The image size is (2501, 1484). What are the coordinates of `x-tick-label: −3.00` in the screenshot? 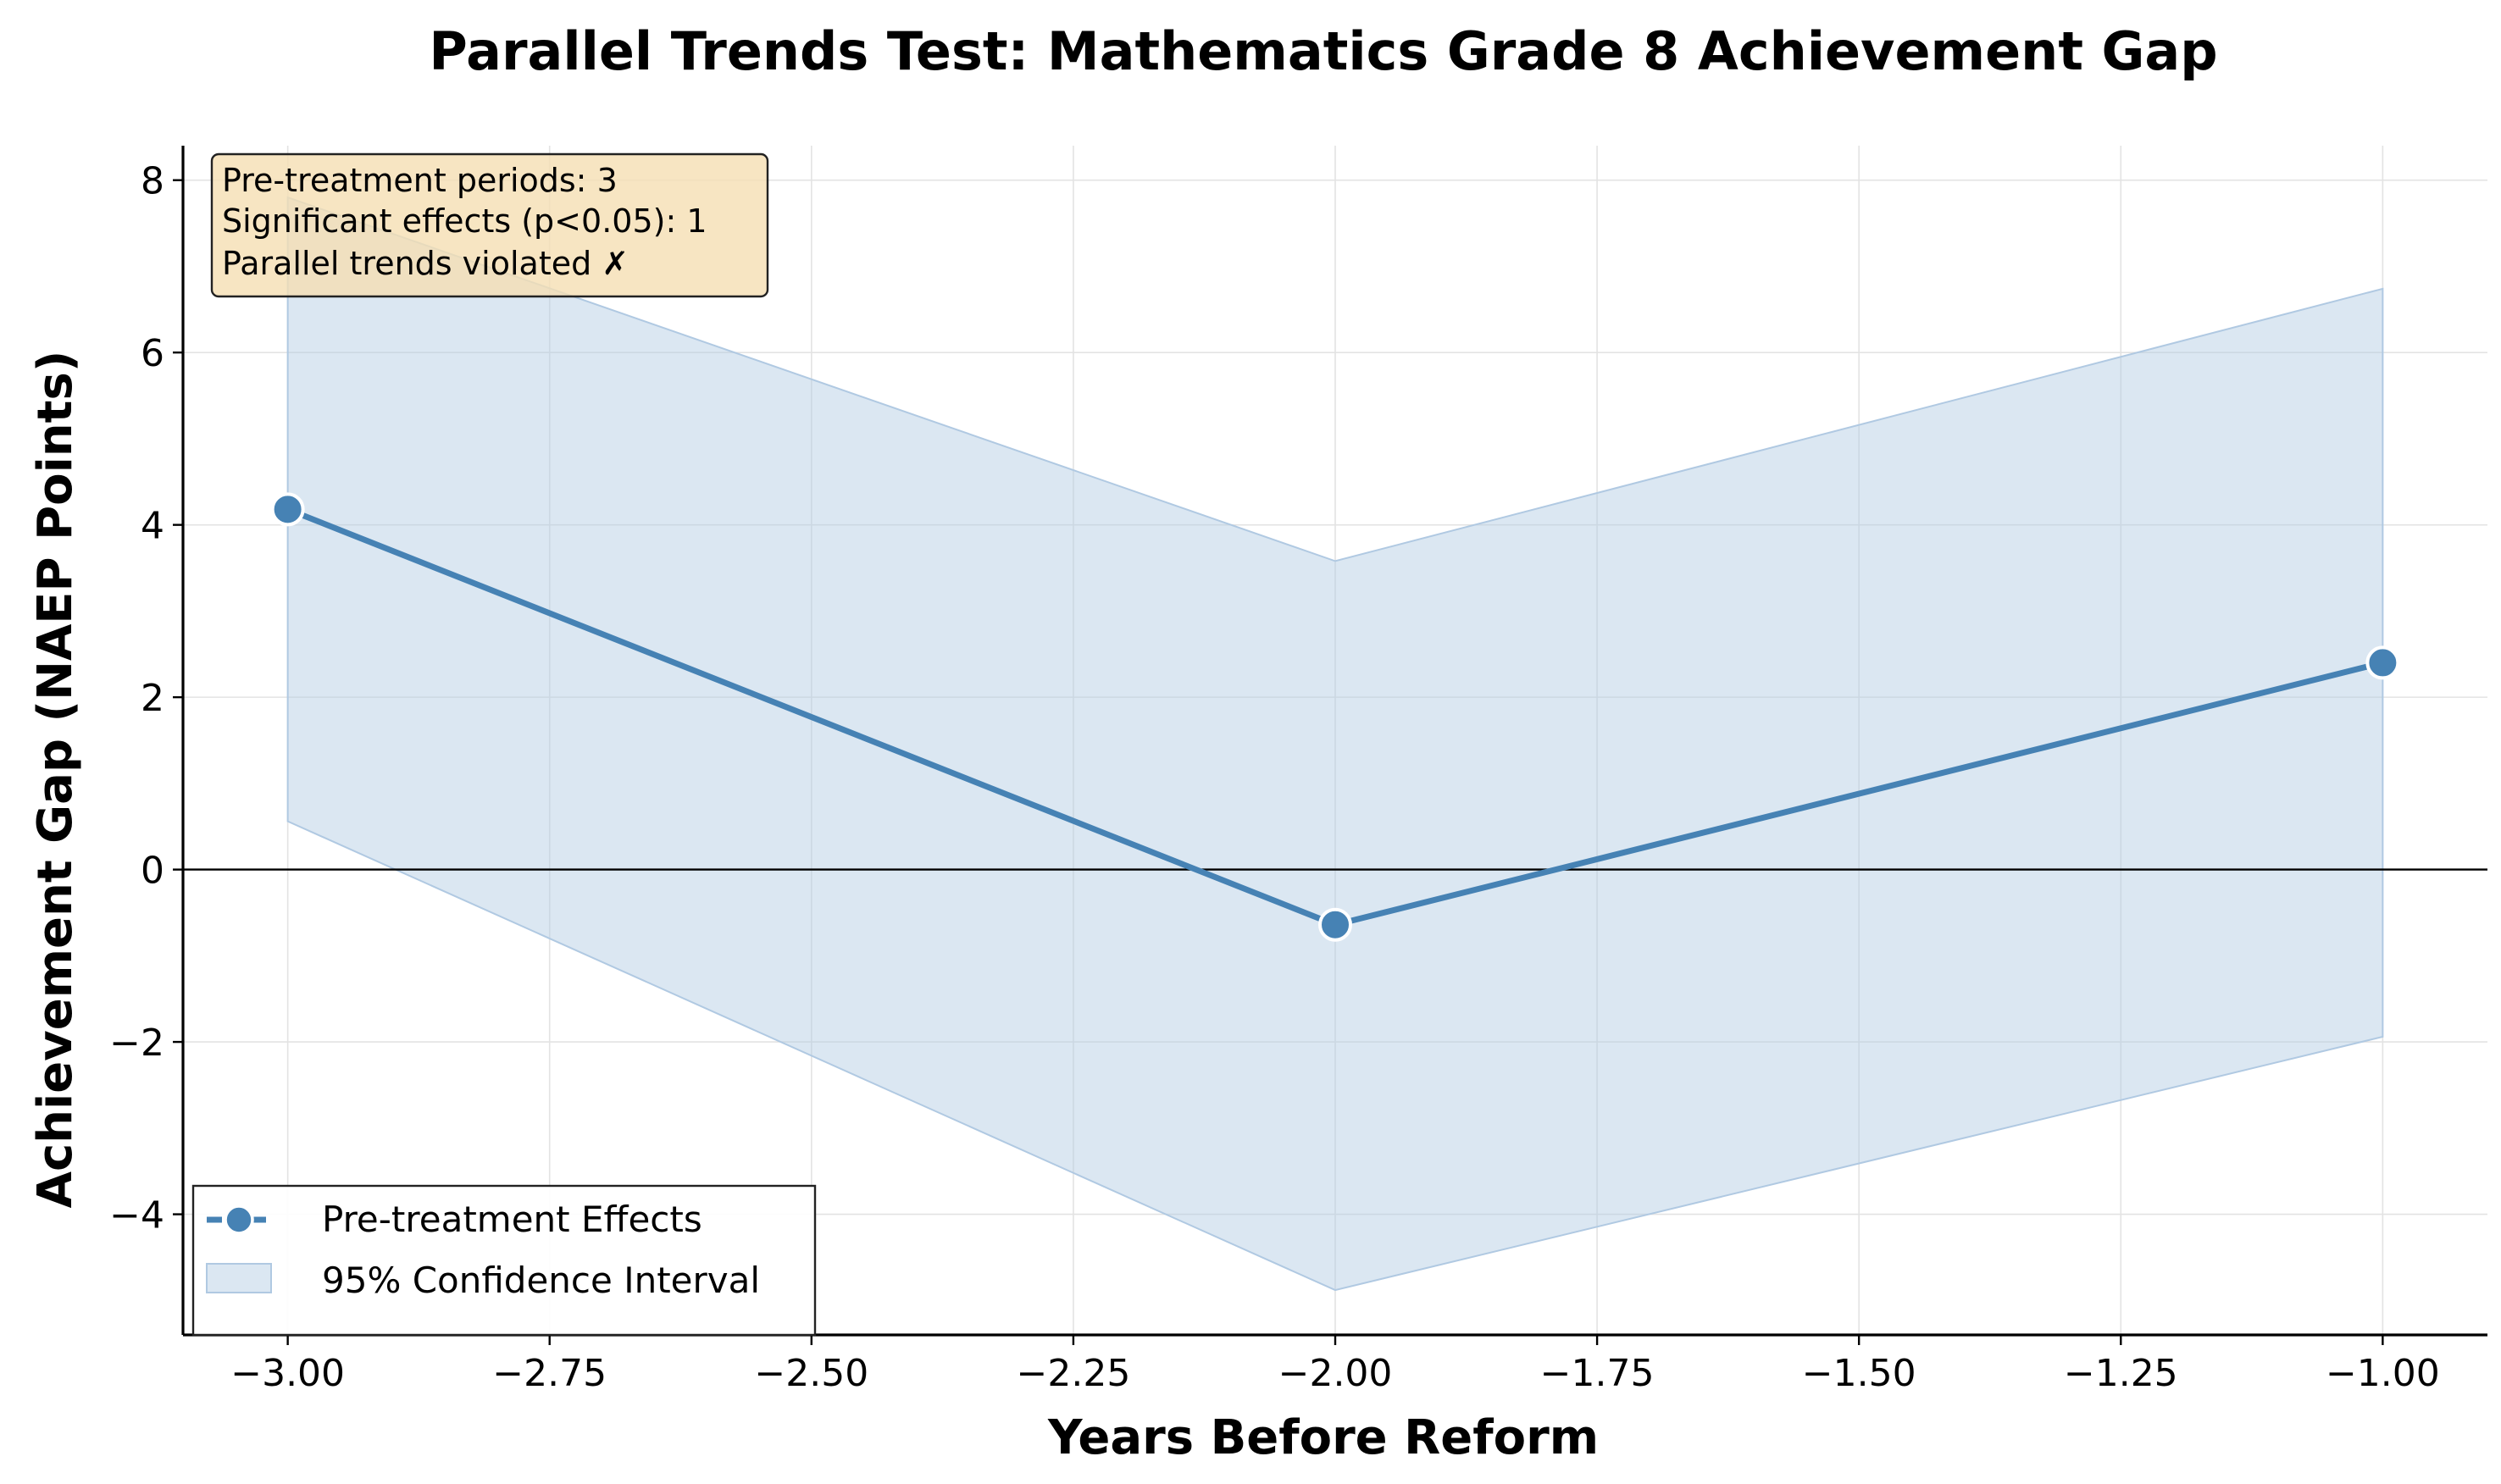 It's located at (287, 1373).